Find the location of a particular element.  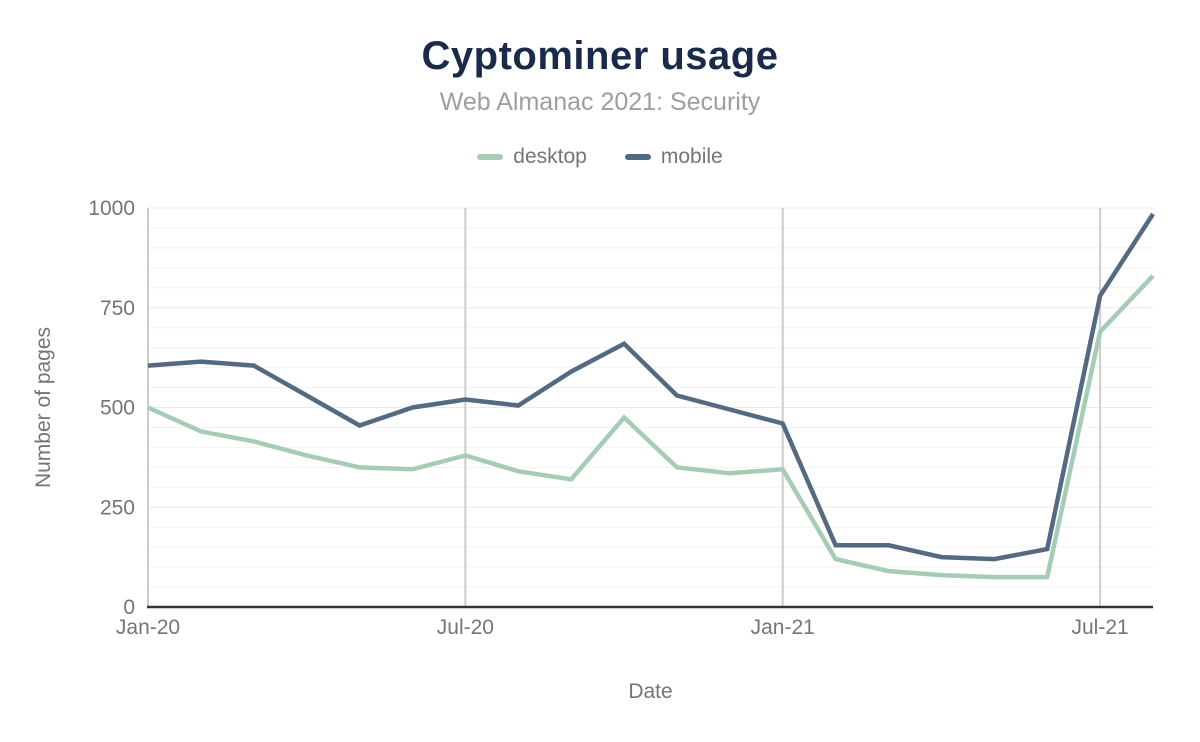

x-tick-label-Jul-20: Jul-20 is located at coordinates (465, 627).